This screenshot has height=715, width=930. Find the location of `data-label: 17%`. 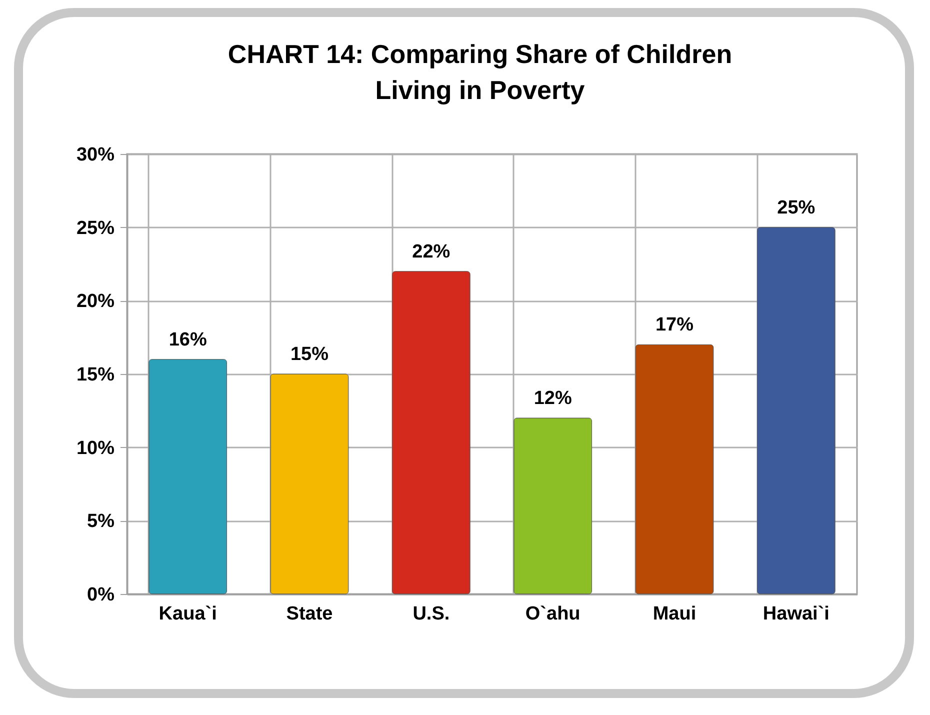

data-label: 17% is located at coordinates (674, 325).